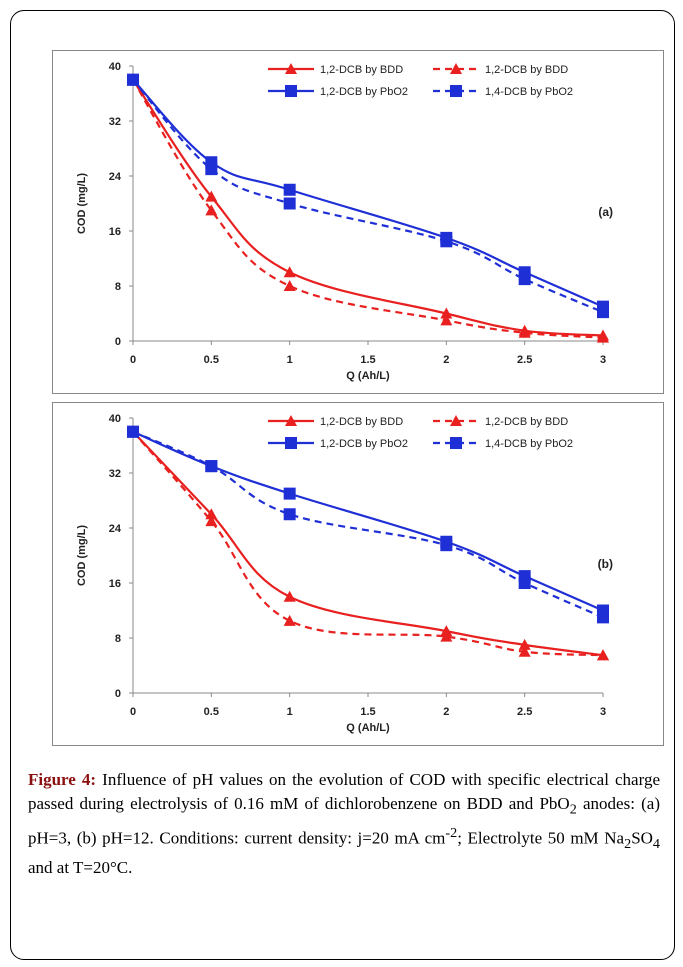 The height and width of the screenshot is (967, 683). What do you see at coordinates (289, 493) in the screenshot?
I see `chart-b-series-2-point` at bounding box center [289, 493].